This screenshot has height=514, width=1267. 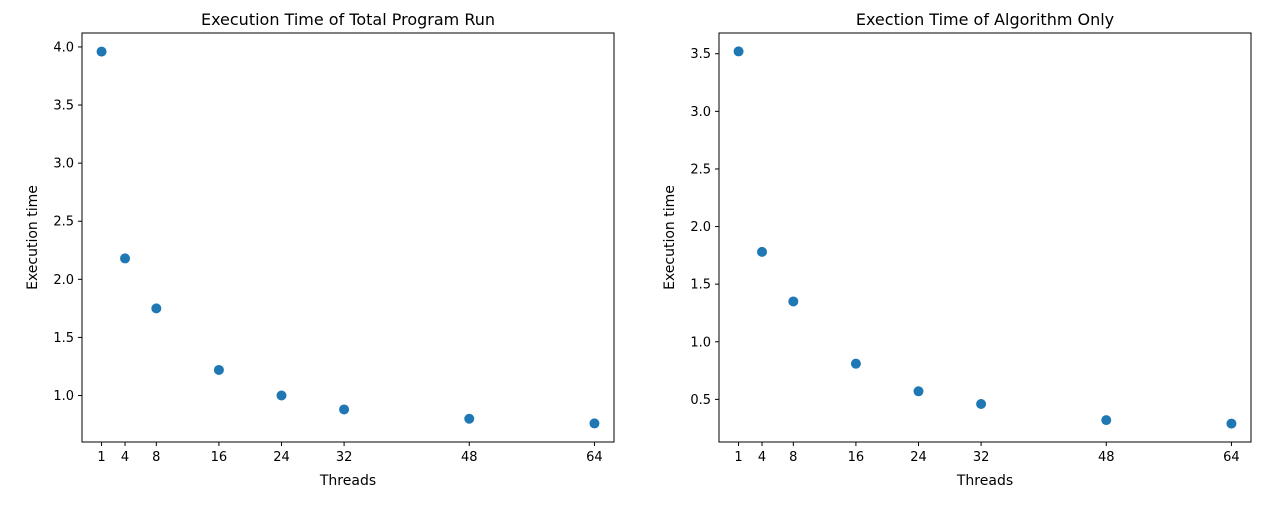 What do you see at coordinates (985, 19) in the screenshot?
I see `chart-title: Exection Time of Algorithm Only` at bounding box center [985, 19].